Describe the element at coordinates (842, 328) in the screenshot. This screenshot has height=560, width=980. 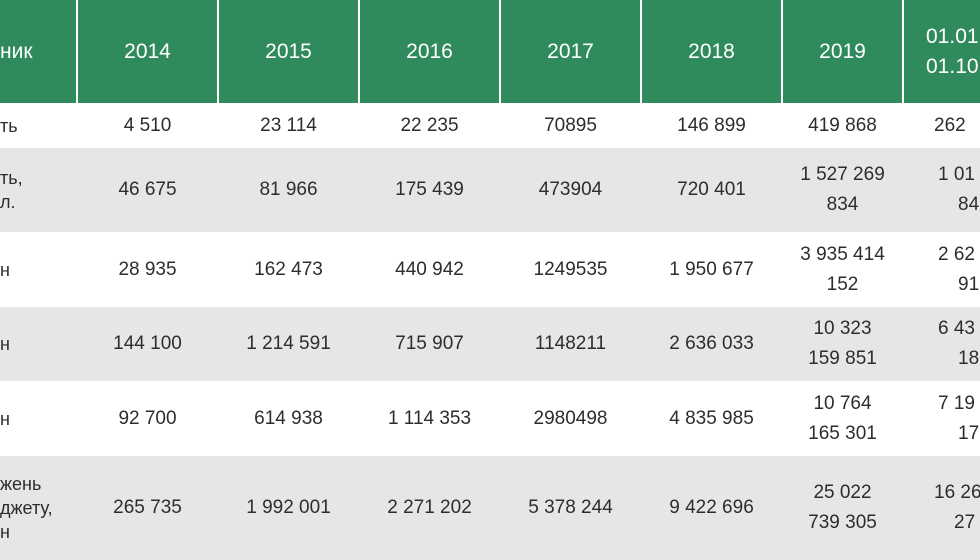
I see `cell-value: 10 323` at that location.